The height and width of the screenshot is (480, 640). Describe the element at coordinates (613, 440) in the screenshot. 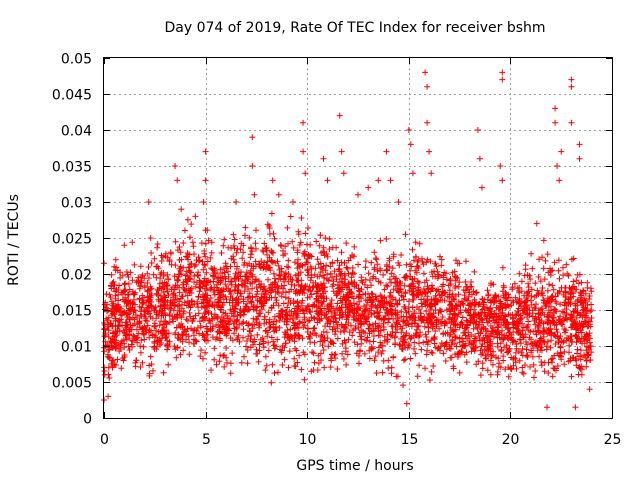

I see `x-tick-label: 25` at that location.